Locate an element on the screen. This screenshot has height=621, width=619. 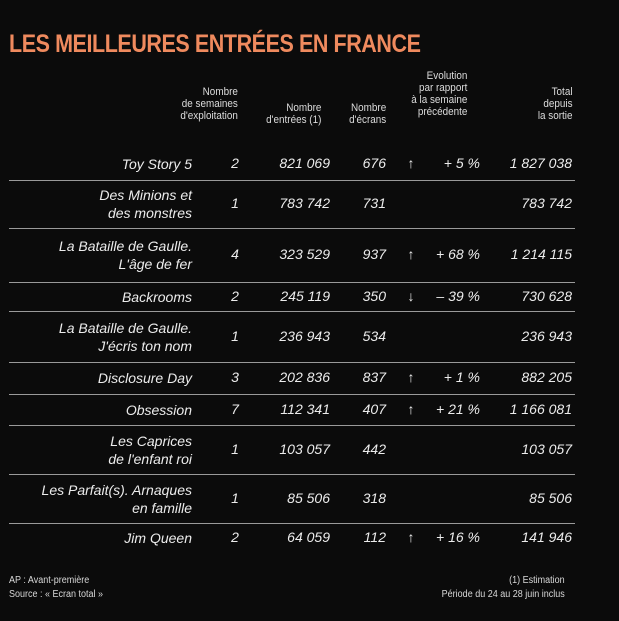
table-row: Obsession 7 112 341 407 + 21 % 1 166 081 ↑ is located at coordinates (292, 409).